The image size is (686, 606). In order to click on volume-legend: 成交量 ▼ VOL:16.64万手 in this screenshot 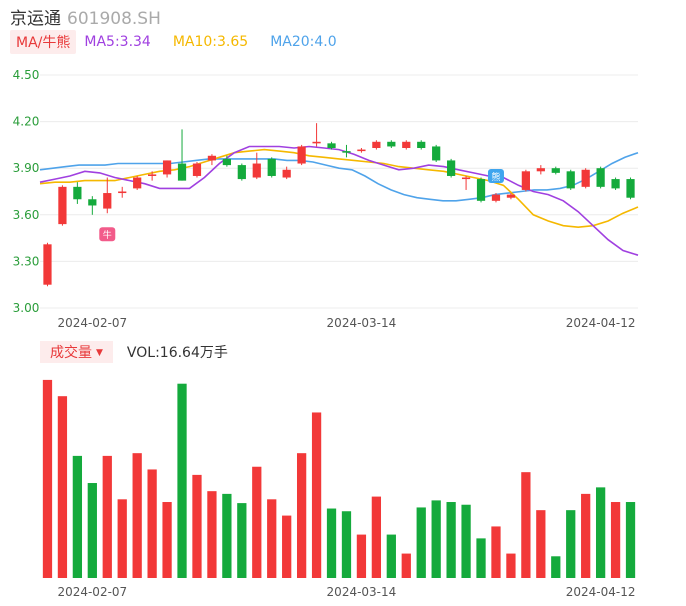, I will do `click(134, 352)`.